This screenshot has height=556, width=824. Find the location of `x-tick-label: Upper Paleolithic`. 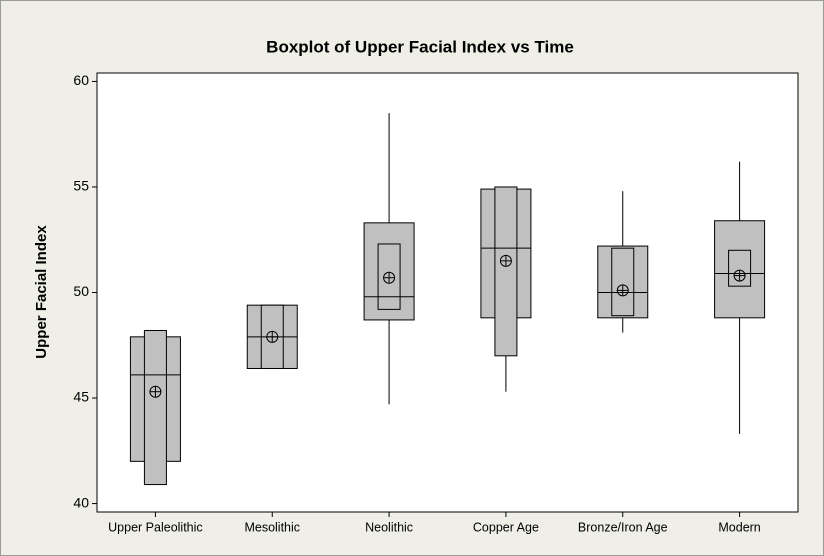

x-tick-label: Upper Paleolithic is located at coordinates (155, 527).